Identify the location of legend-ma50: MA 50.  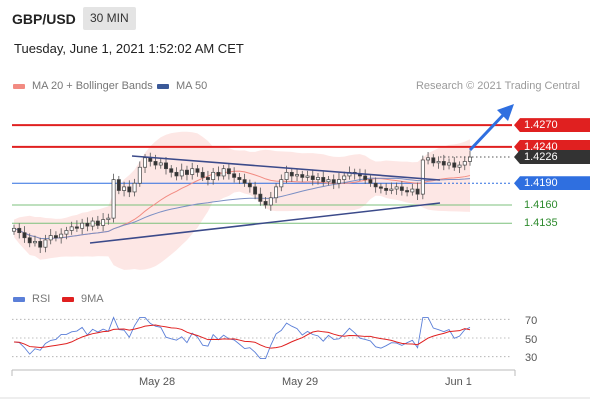
(182, 86).